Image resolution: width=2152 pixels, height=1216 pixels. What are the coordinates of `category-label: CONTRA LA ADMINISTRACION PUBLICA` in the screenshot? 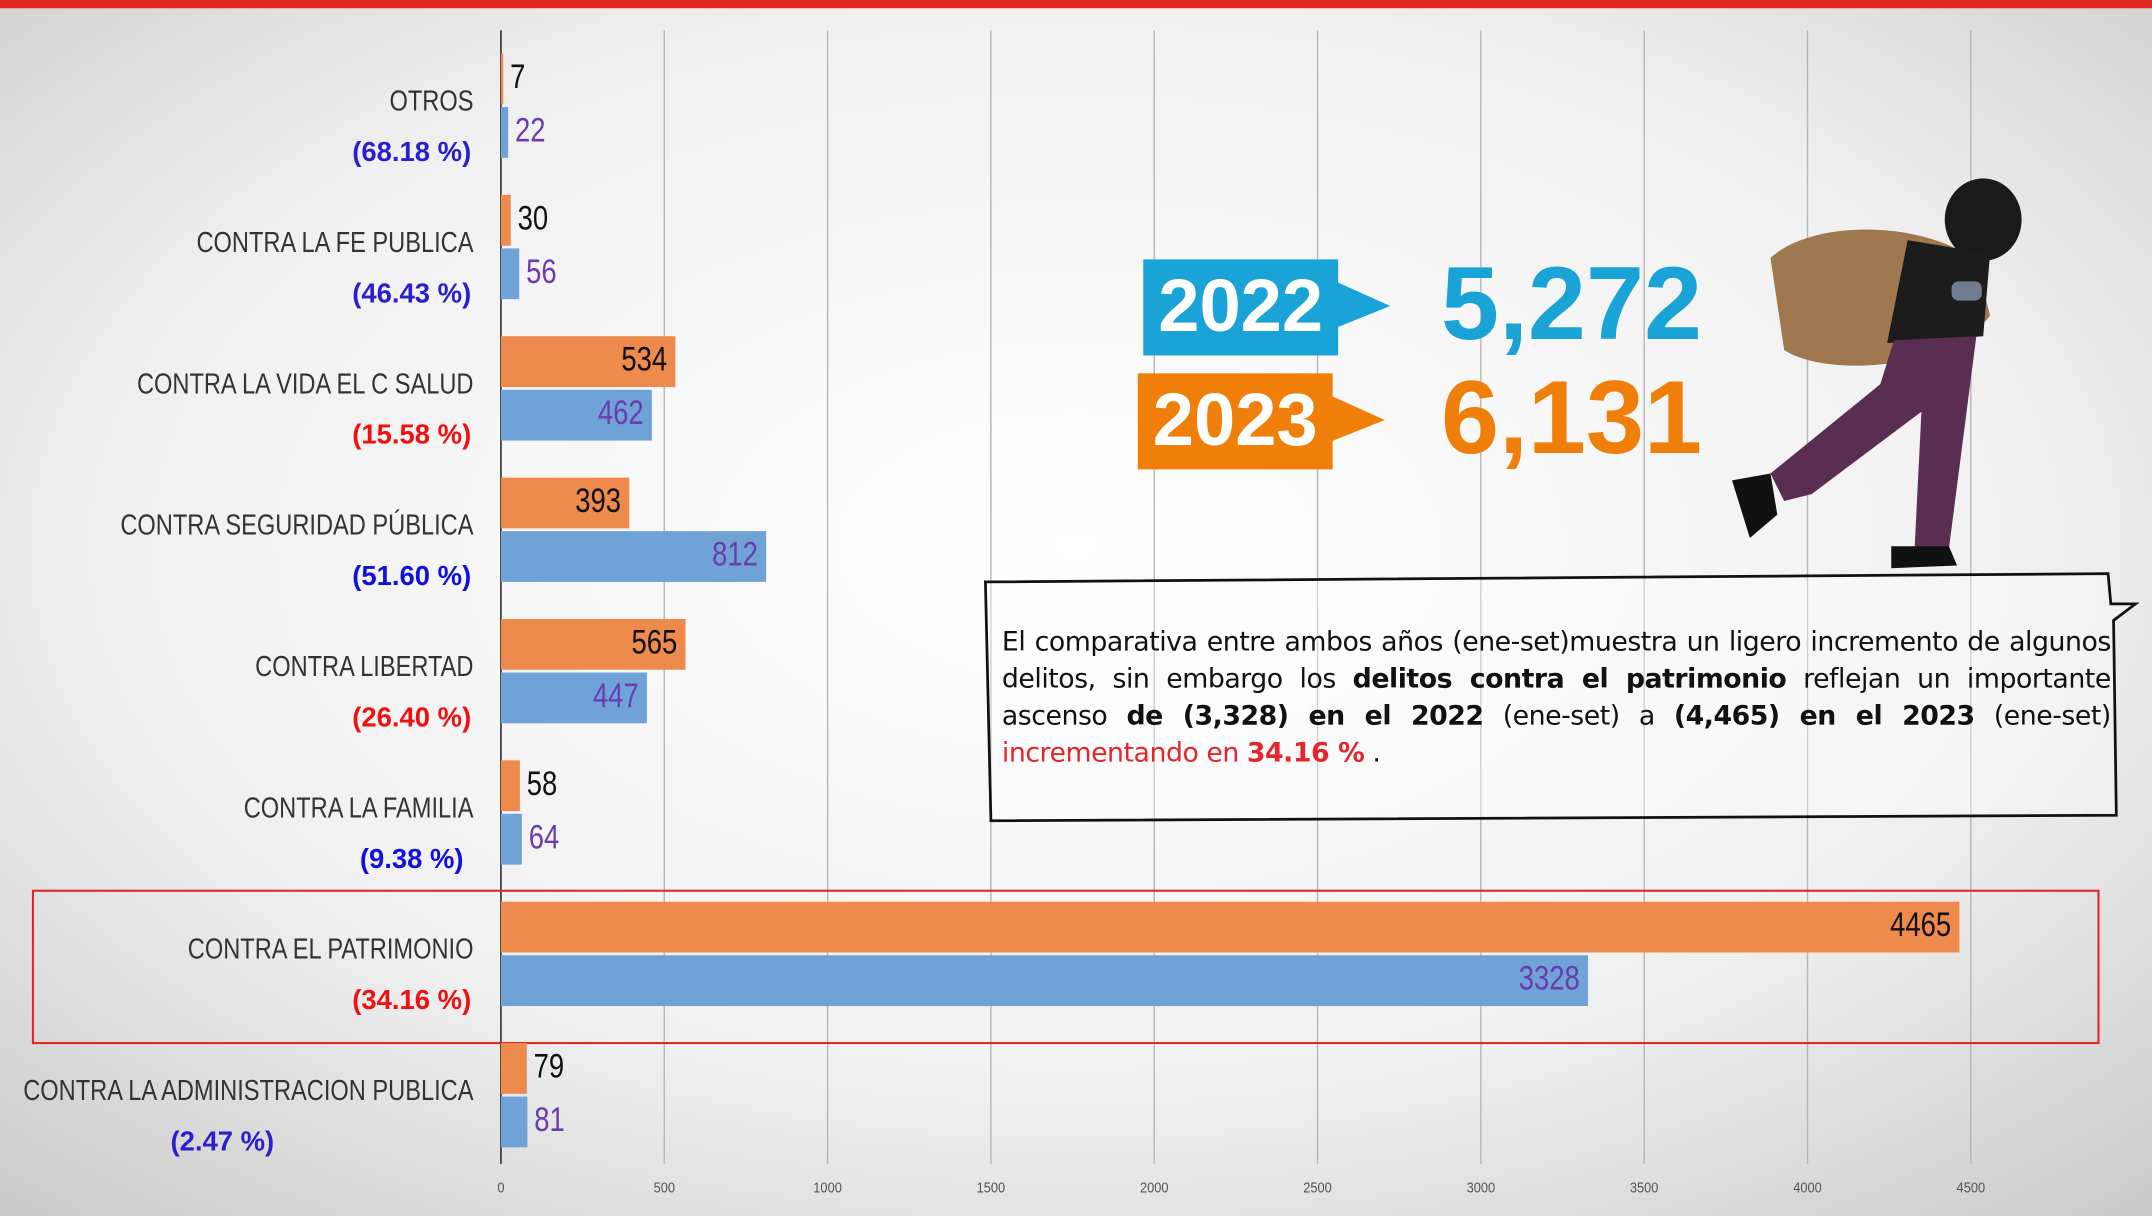 It's located at (248, 1090).